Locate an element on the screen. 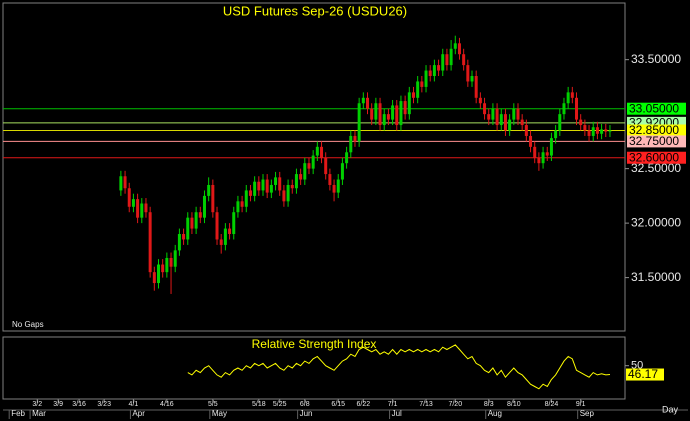 The width and height of the screenshot is (690, 421). x-tick-label: 5/18 is located at coordinates (259, 404).